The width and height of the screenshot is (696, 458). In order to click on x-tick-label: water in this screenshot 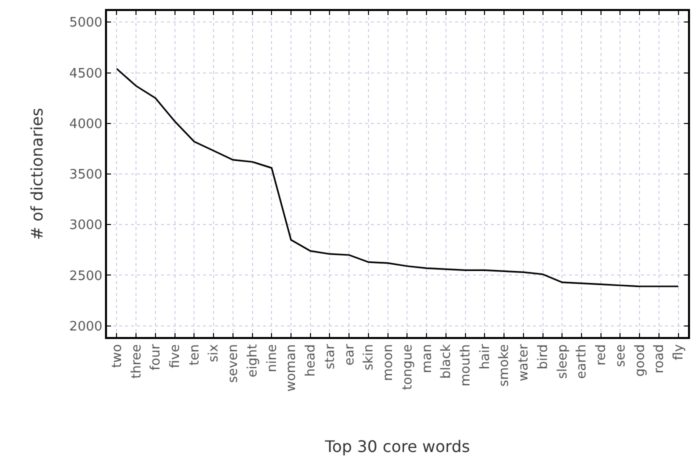, I will do `click(524, 363)`.